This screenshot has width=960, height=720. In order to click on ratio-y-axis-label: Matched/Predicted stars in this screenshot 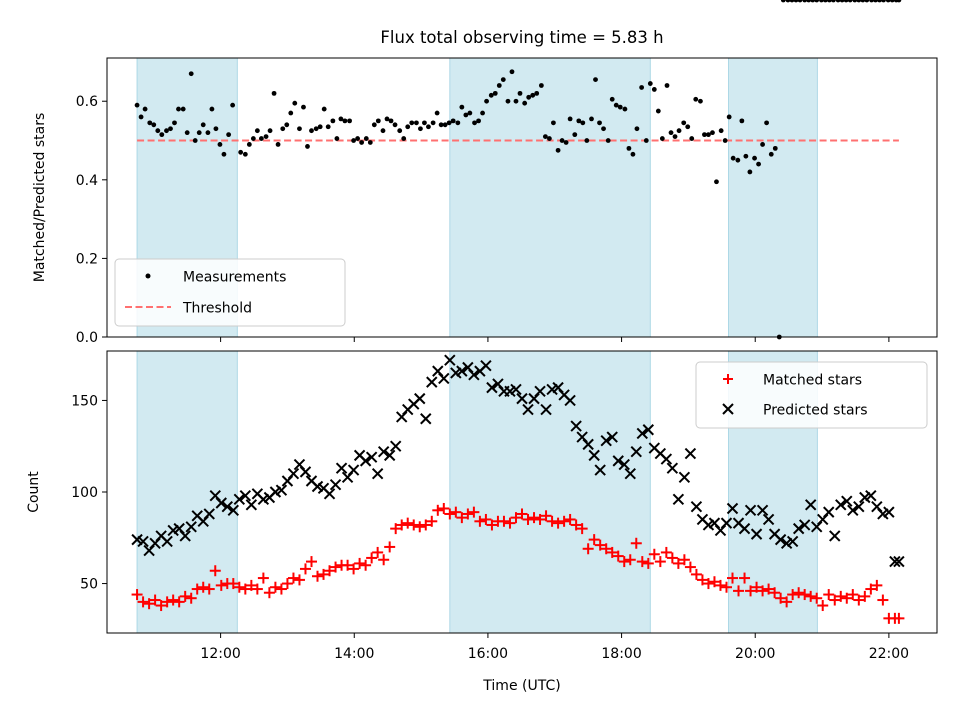, I will do `click(40, 198)`.